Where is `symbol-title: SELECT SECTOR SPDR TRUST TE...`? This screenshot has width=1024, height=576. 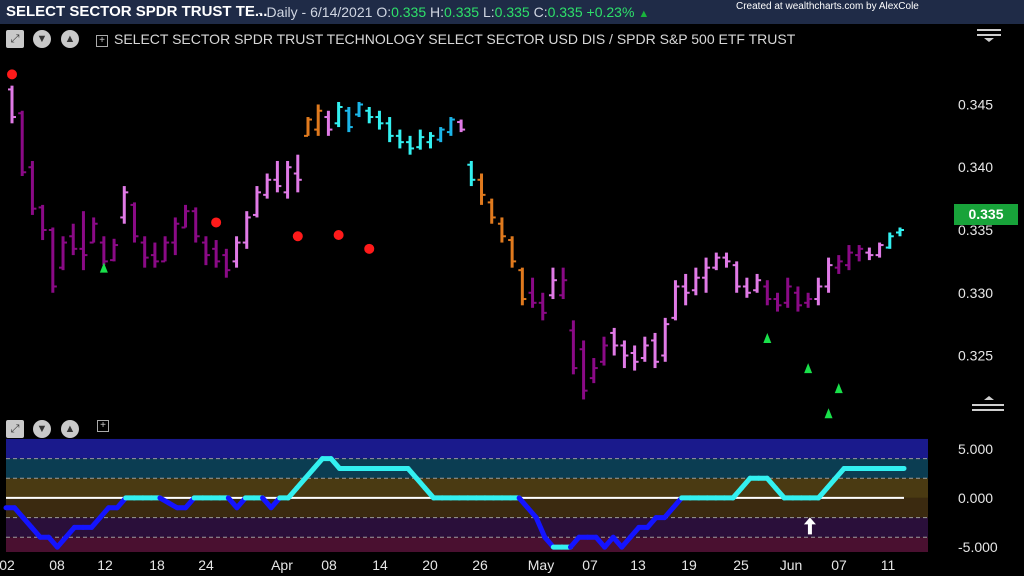
symbol-title: SELECT SECTOR SPDR TRUST TE... is located at coordinates (137, 11).